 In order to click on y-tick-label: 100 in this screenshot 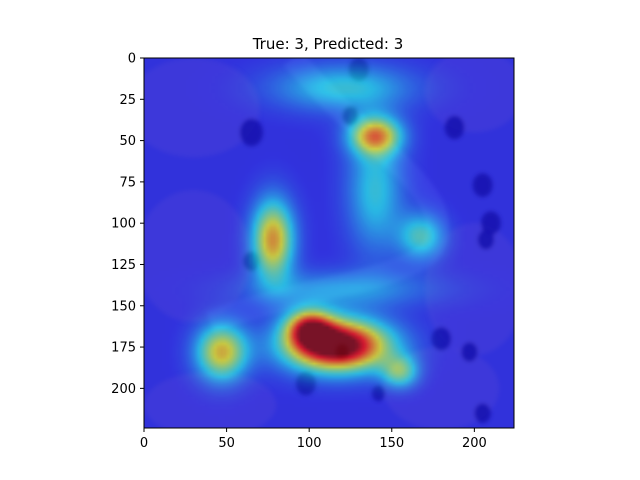, I will do `click(123, 224)`.